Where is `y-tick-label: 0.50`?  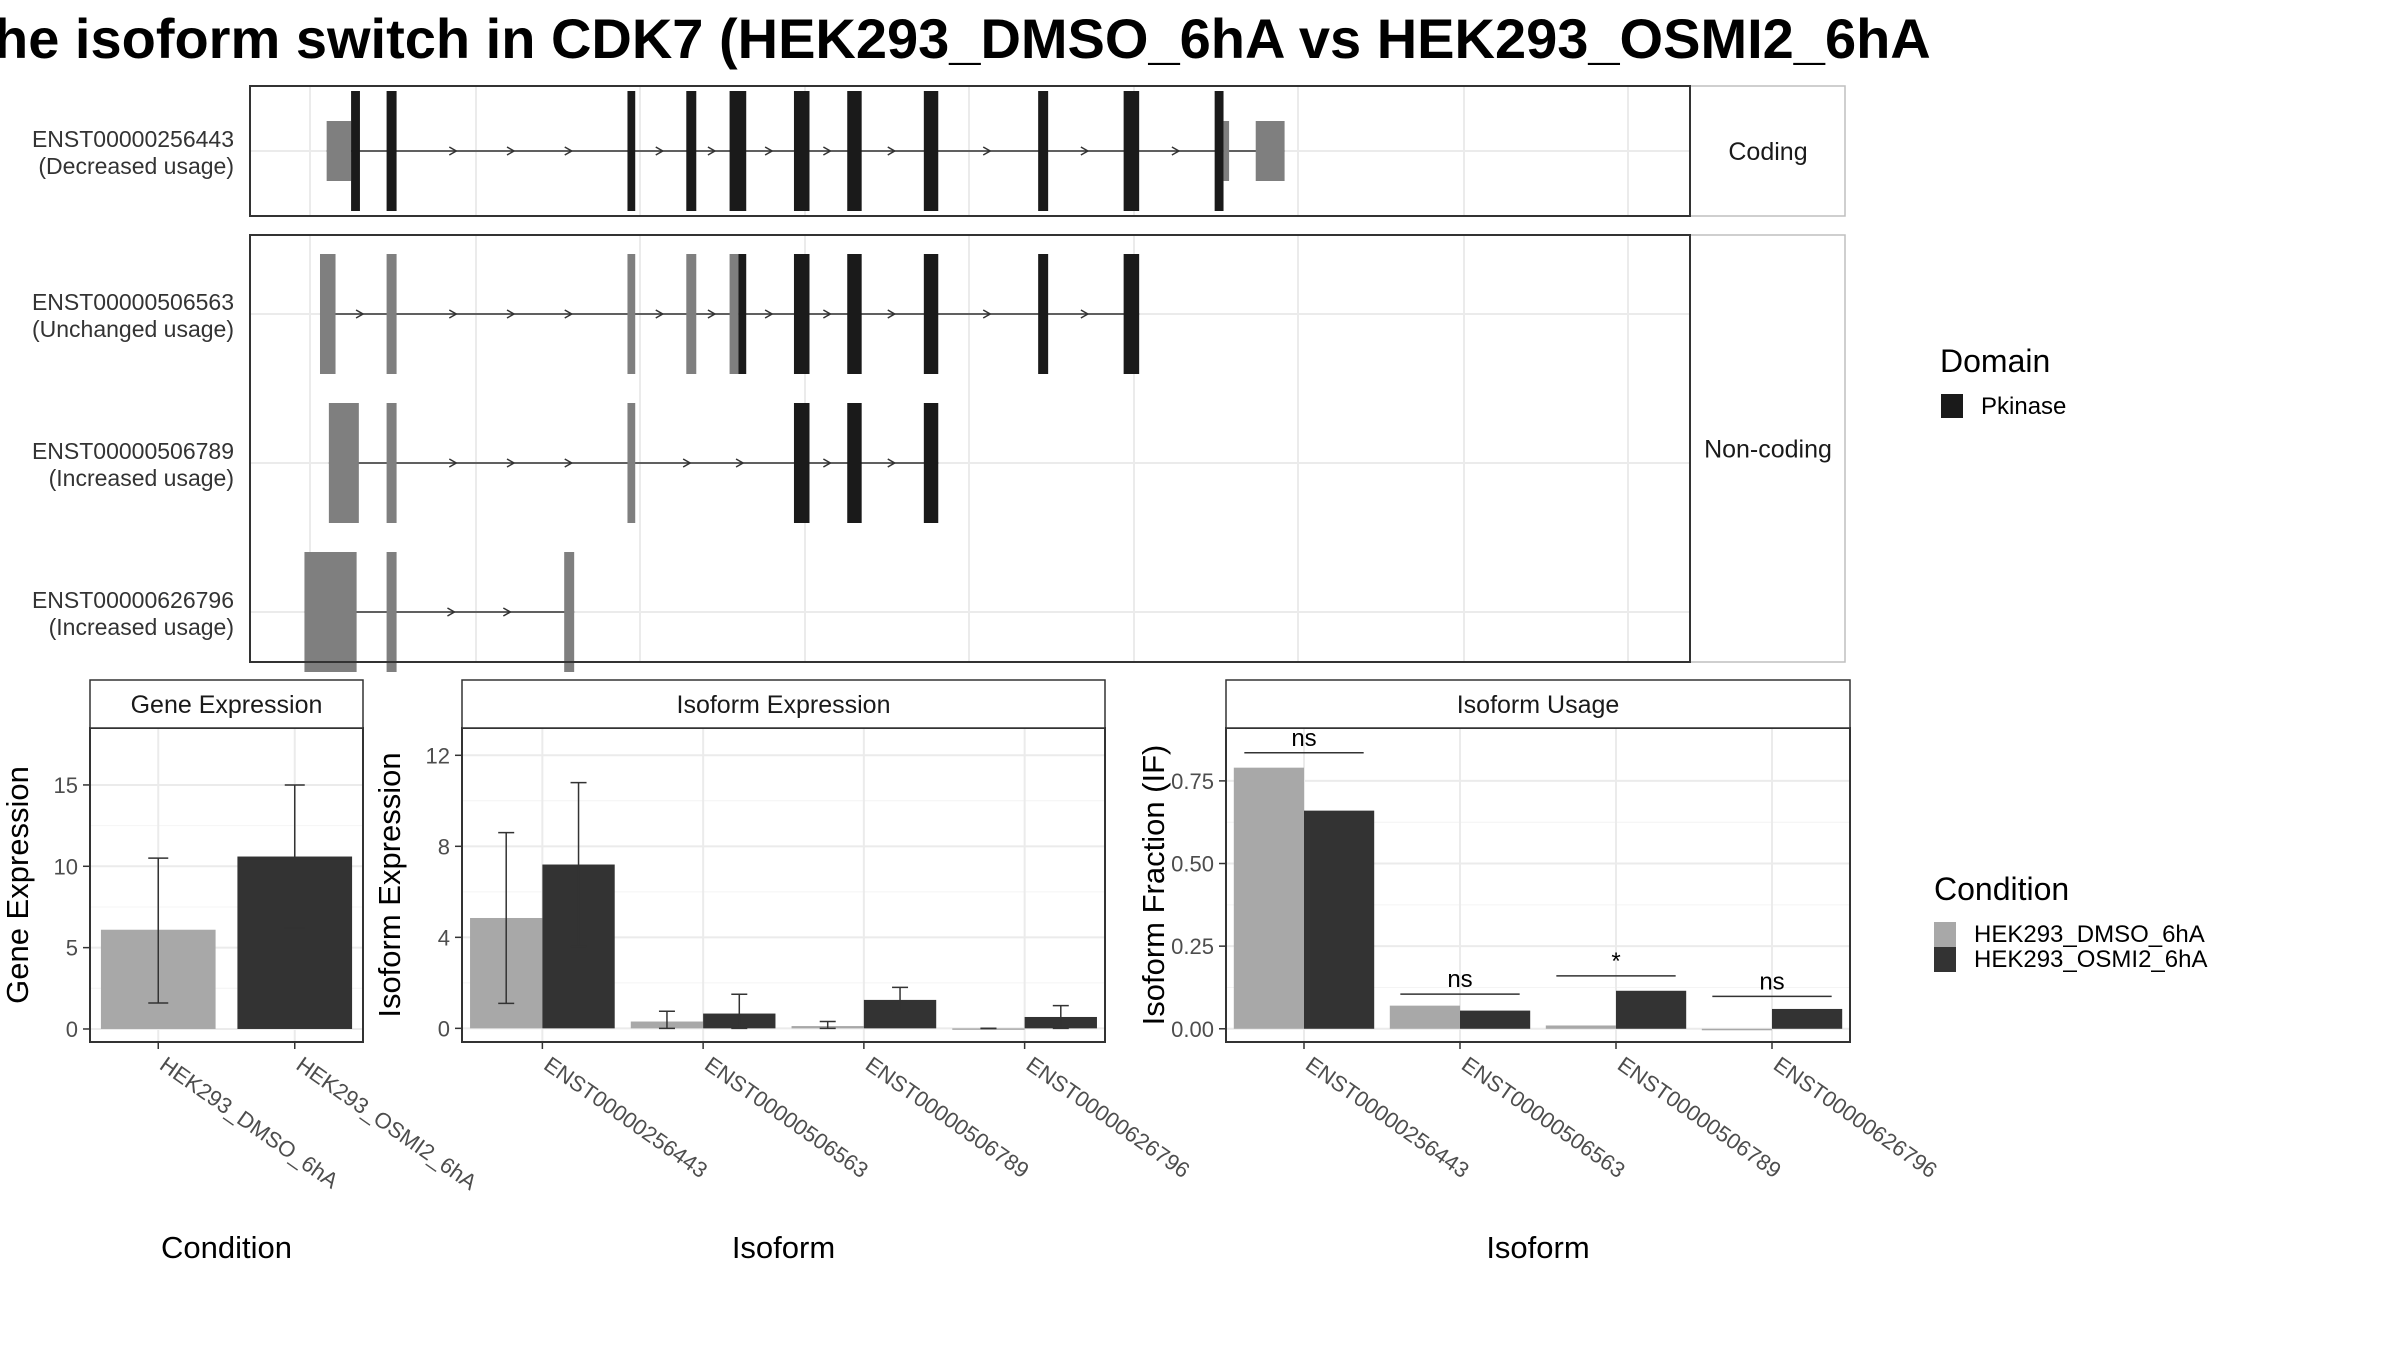 y-tick-label: 0.50 is located at coordinates (1192, 864).